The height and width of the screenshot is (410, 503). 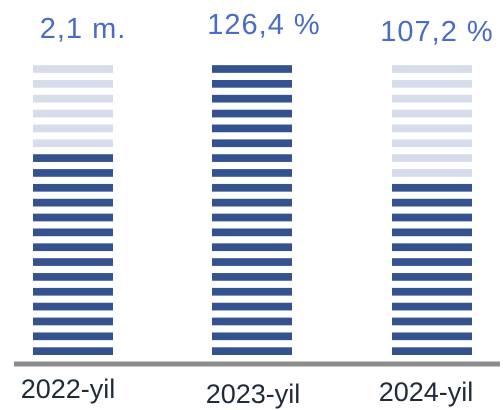 What do you see at coordinates (436, 32) in the screenshot?
I see `data-label-2024: 107,2 %` at bounding box center [436, 32].